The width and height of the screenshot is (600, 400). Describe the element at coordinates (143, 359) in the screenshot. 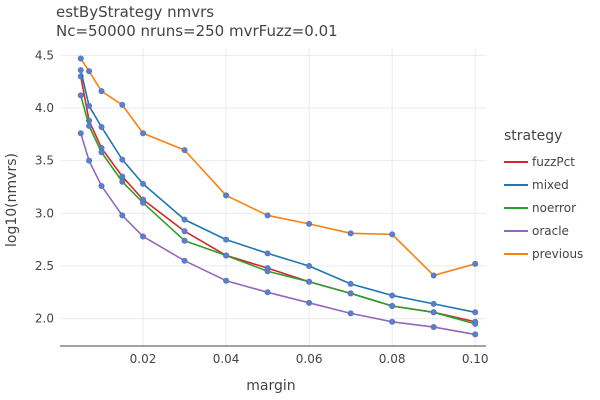

I see `x-tick-label: 0.02` at that location.